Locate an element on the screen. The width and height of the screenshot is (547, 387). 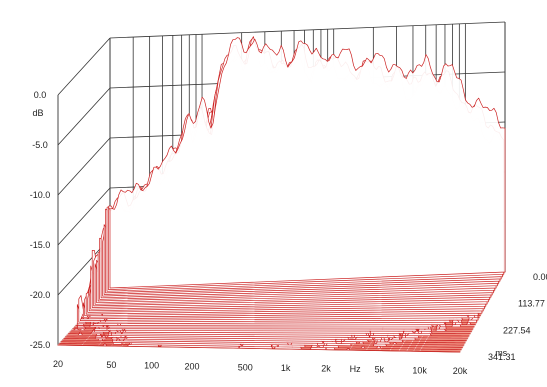
y-tick-label: 0.0 is located at coordinates (40, 95).